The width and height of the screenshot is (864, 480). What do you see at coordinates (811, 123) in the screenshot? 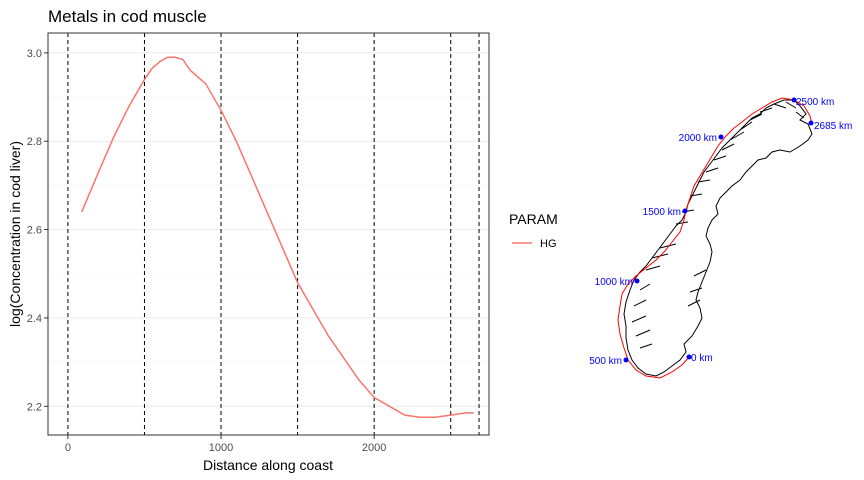
I see `map-marker-2685-km` at bounding box center [811, 123].